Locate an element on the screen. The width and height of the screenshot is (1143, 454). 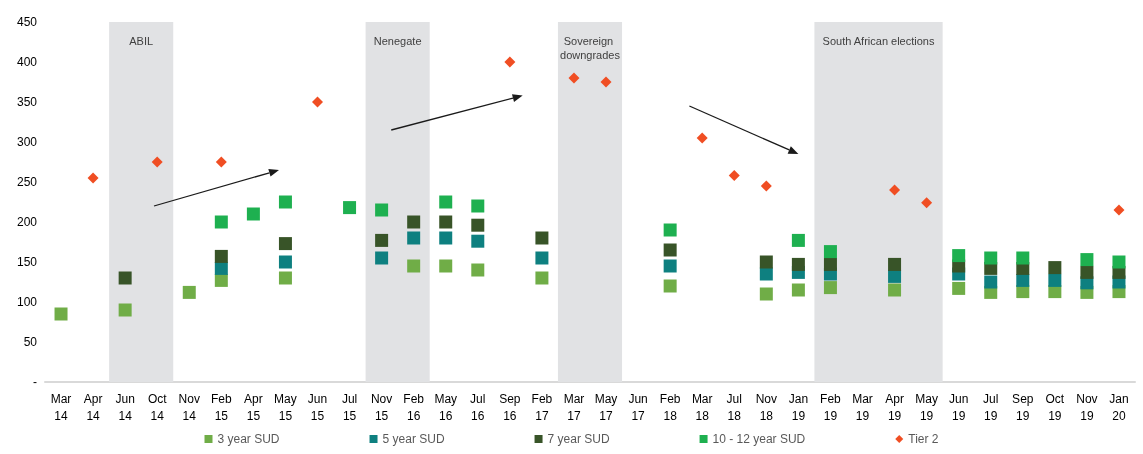
legend-label: 10 - 12 year SUD is located at coordinates (759, 439).